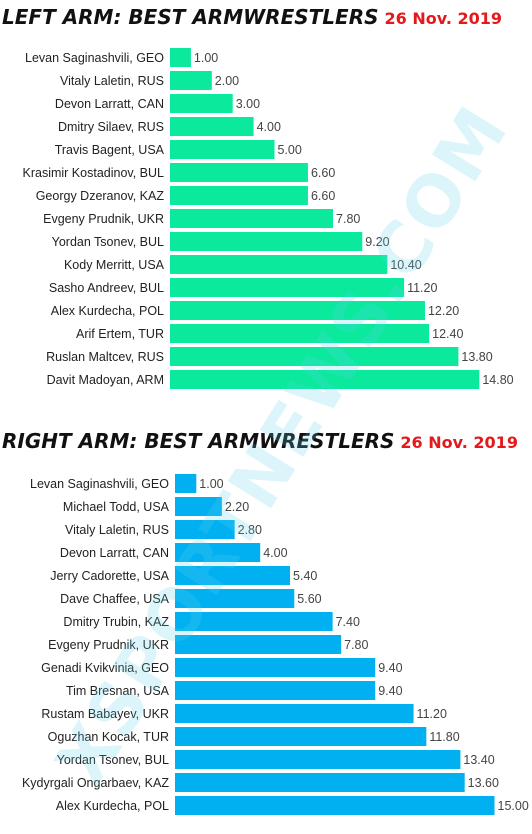  What do you see at coordinates (115, 599) in the screenshot?
I see `category-label: Dave Chaffee, USA` at bounding box center [115, 599].